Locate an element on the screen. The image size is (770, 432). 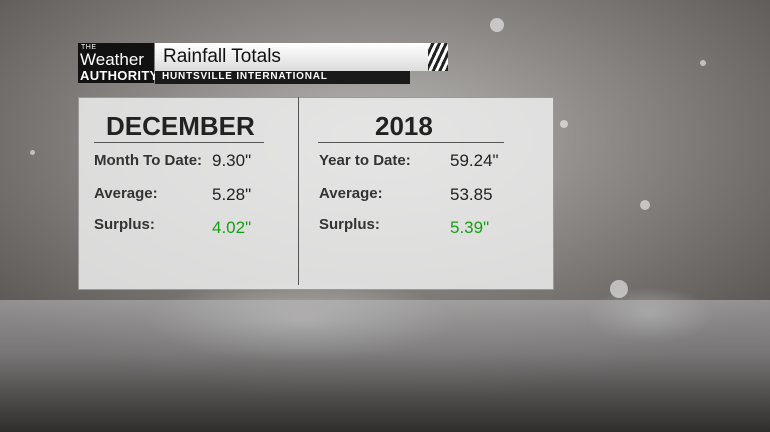
year-average-label: Average: is located at coordinates (351, 193).